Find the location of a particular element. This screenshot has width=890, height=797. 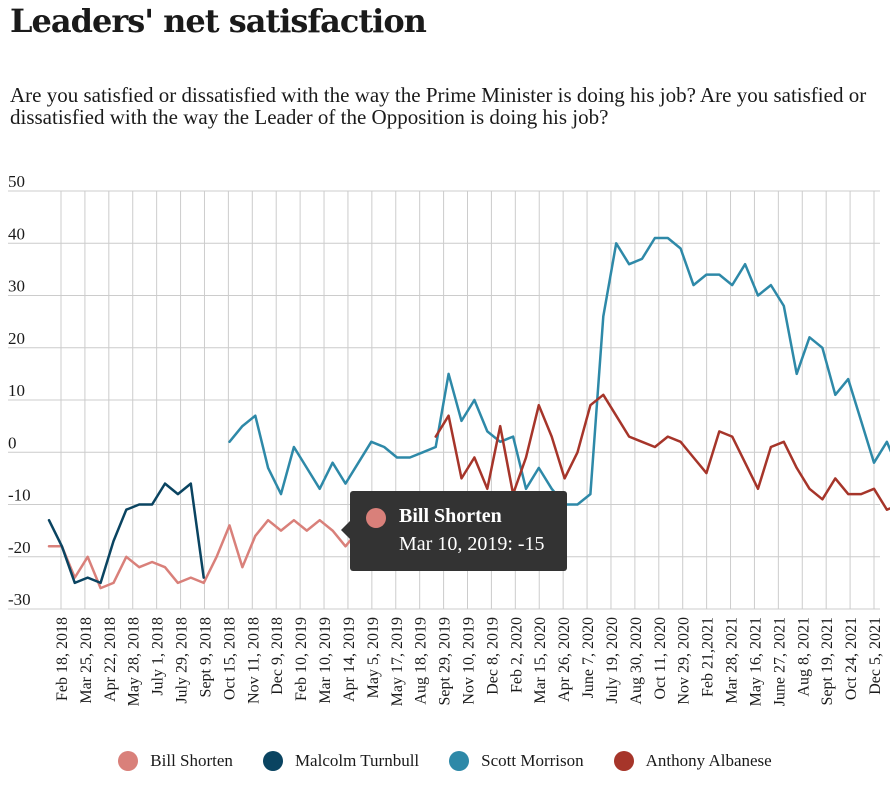

legend-item-bill-shorten: Bill Shorten is located at coordinates (175, 761).